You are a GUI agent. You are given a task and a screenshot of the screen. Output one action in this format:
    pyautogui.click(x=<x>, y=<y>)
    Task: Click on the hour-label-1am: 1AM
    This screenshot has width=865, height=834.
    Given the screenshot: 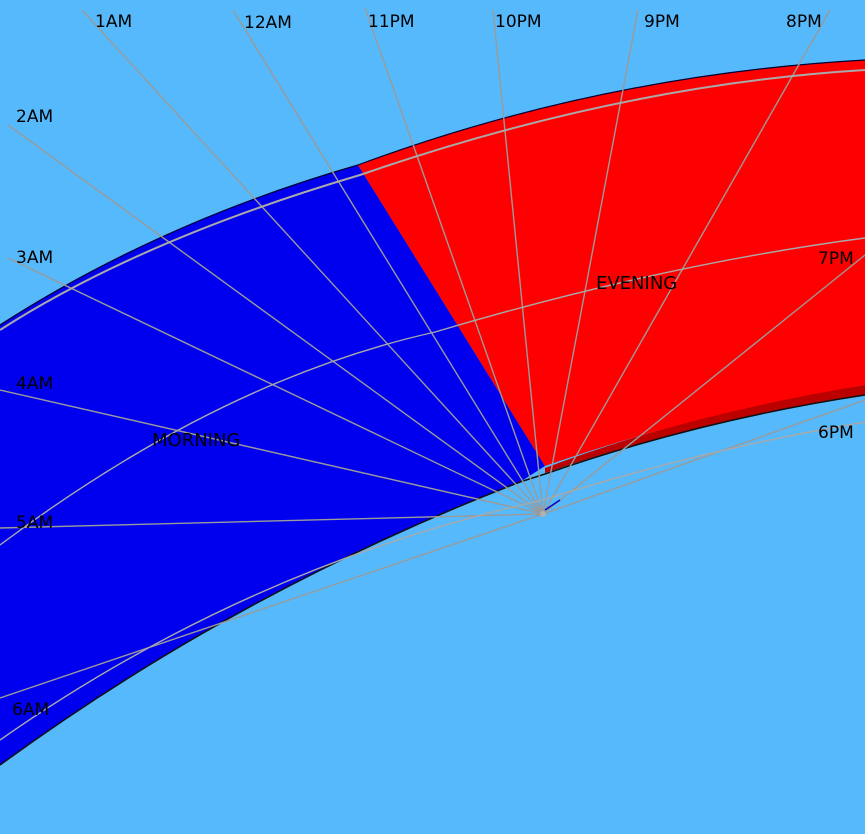 What is the action you would take?
    pyautogui.click(x=113, y=22)
    